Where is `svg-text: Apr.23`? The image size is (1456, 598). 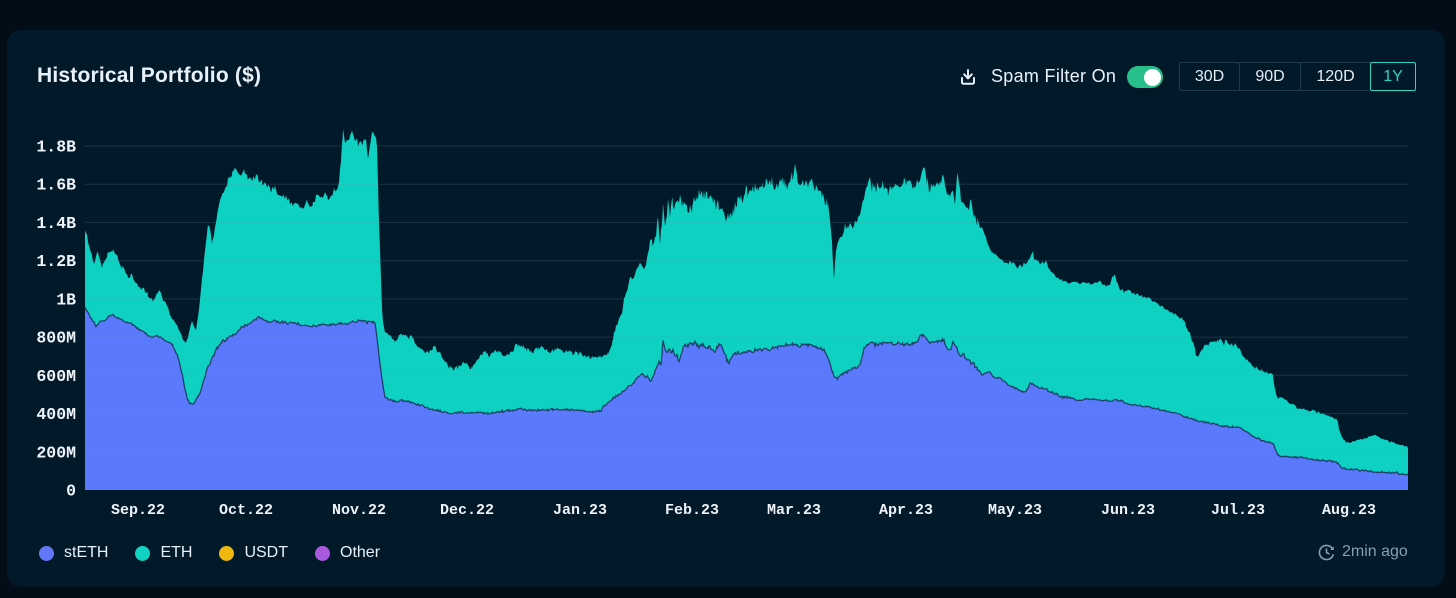 svg-text: Apr.23 is located at coordinates (906, 510).